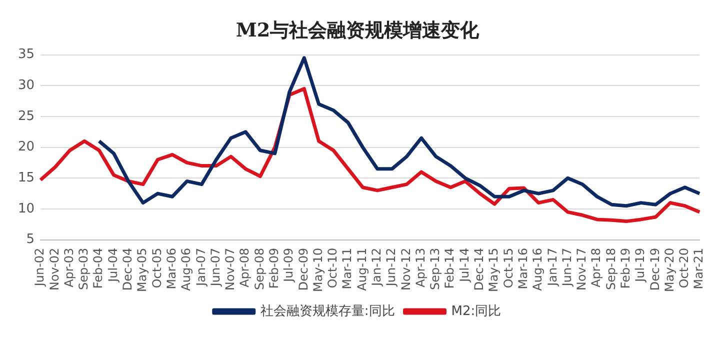 This screenshot has width=725, height=340. I want to click on x-tick-label: Nov-07, so click(230, 269).